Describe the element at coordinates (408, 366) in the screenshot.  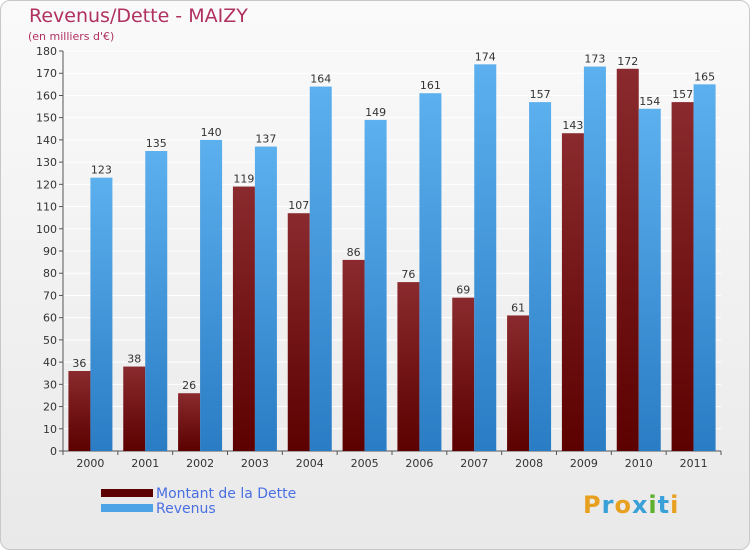
I see `debt-bar-2006` at that location.